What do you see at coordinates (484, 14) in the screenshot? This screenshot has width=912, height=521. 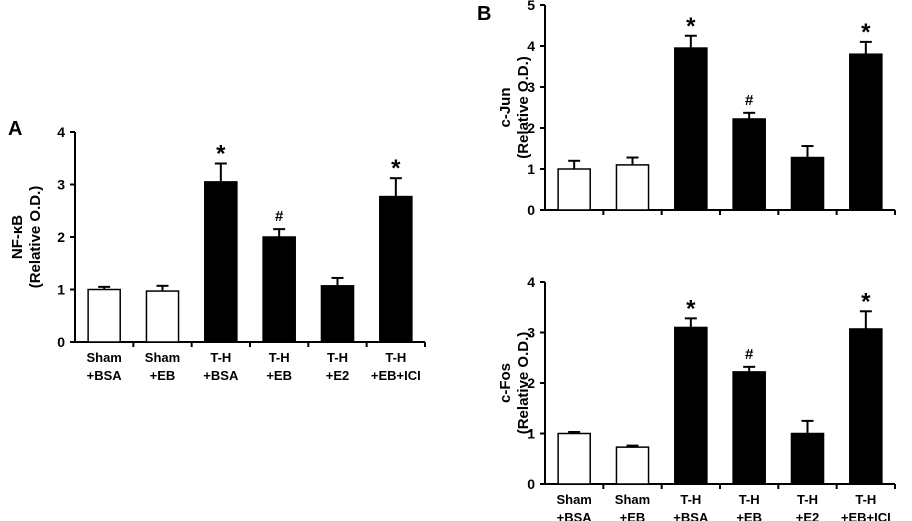 I see `panel-label: B` at bounding box center [484, 14].